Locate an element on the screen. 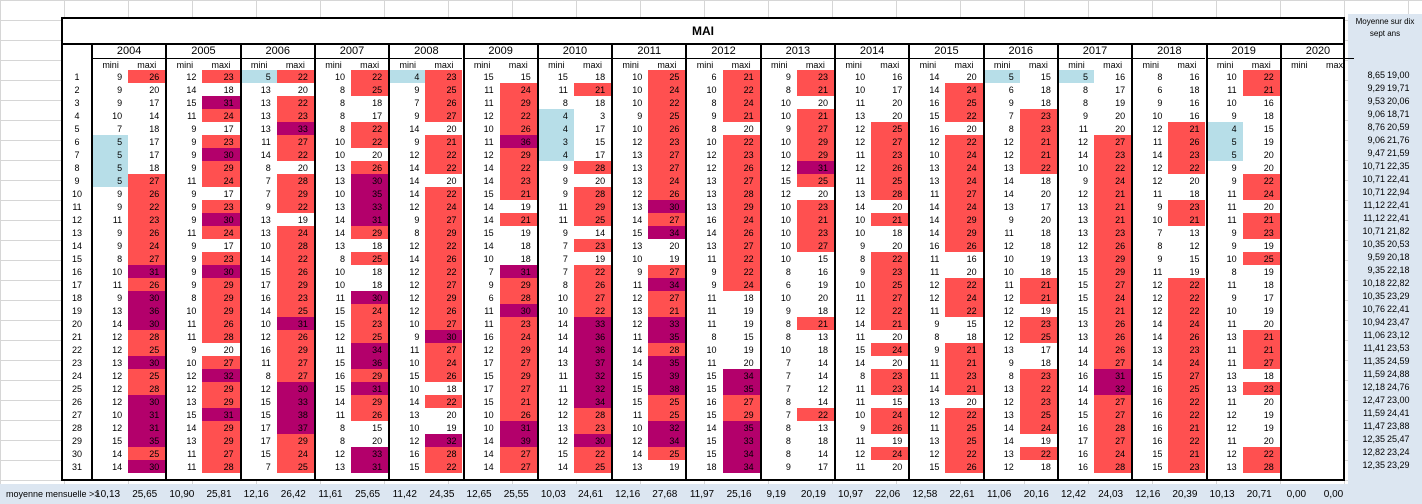 Image resolution: width=1422 pixels, height=504 pixels. maxi-cell: 19 is located at coordinates (1268, 427).